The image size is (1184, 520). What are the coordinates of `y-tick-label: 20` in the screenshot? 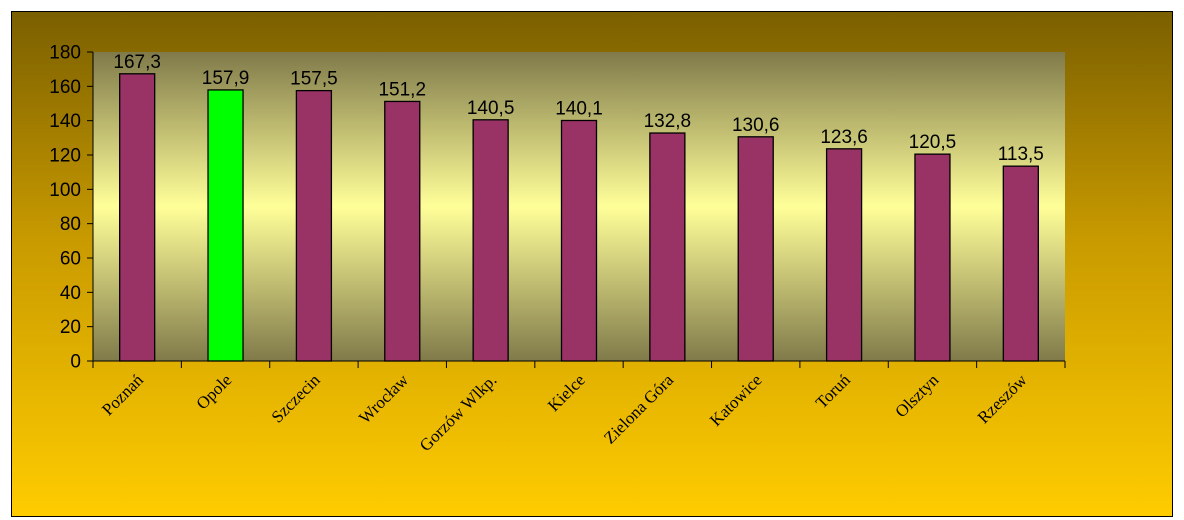 It's located at (70, 327).